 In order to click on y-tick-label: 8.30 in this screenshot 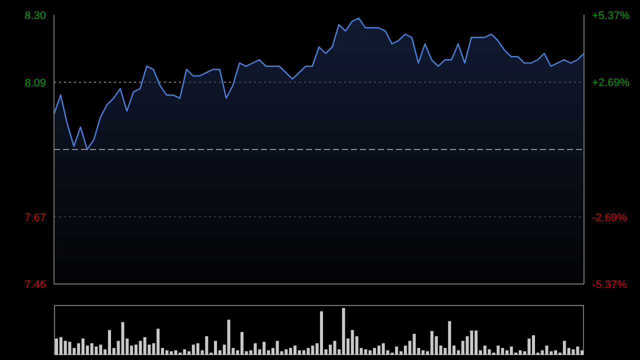, I will do `click(35, 16)`.